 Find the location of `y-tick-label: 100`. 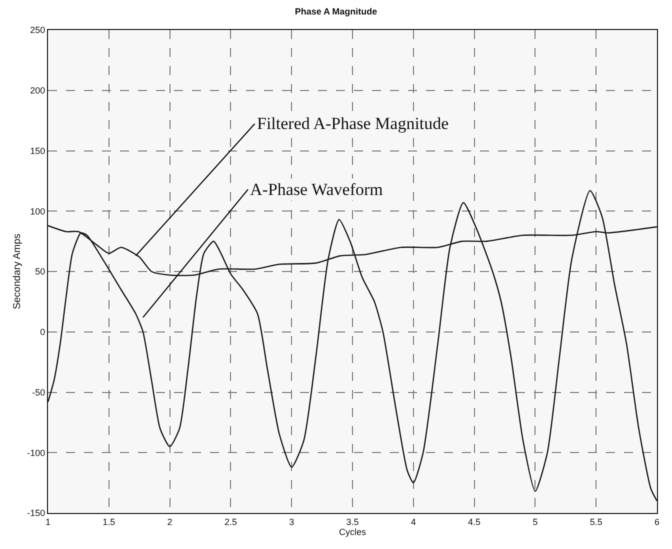

y-tick-label: 100 is located at coordinates (38, 211).